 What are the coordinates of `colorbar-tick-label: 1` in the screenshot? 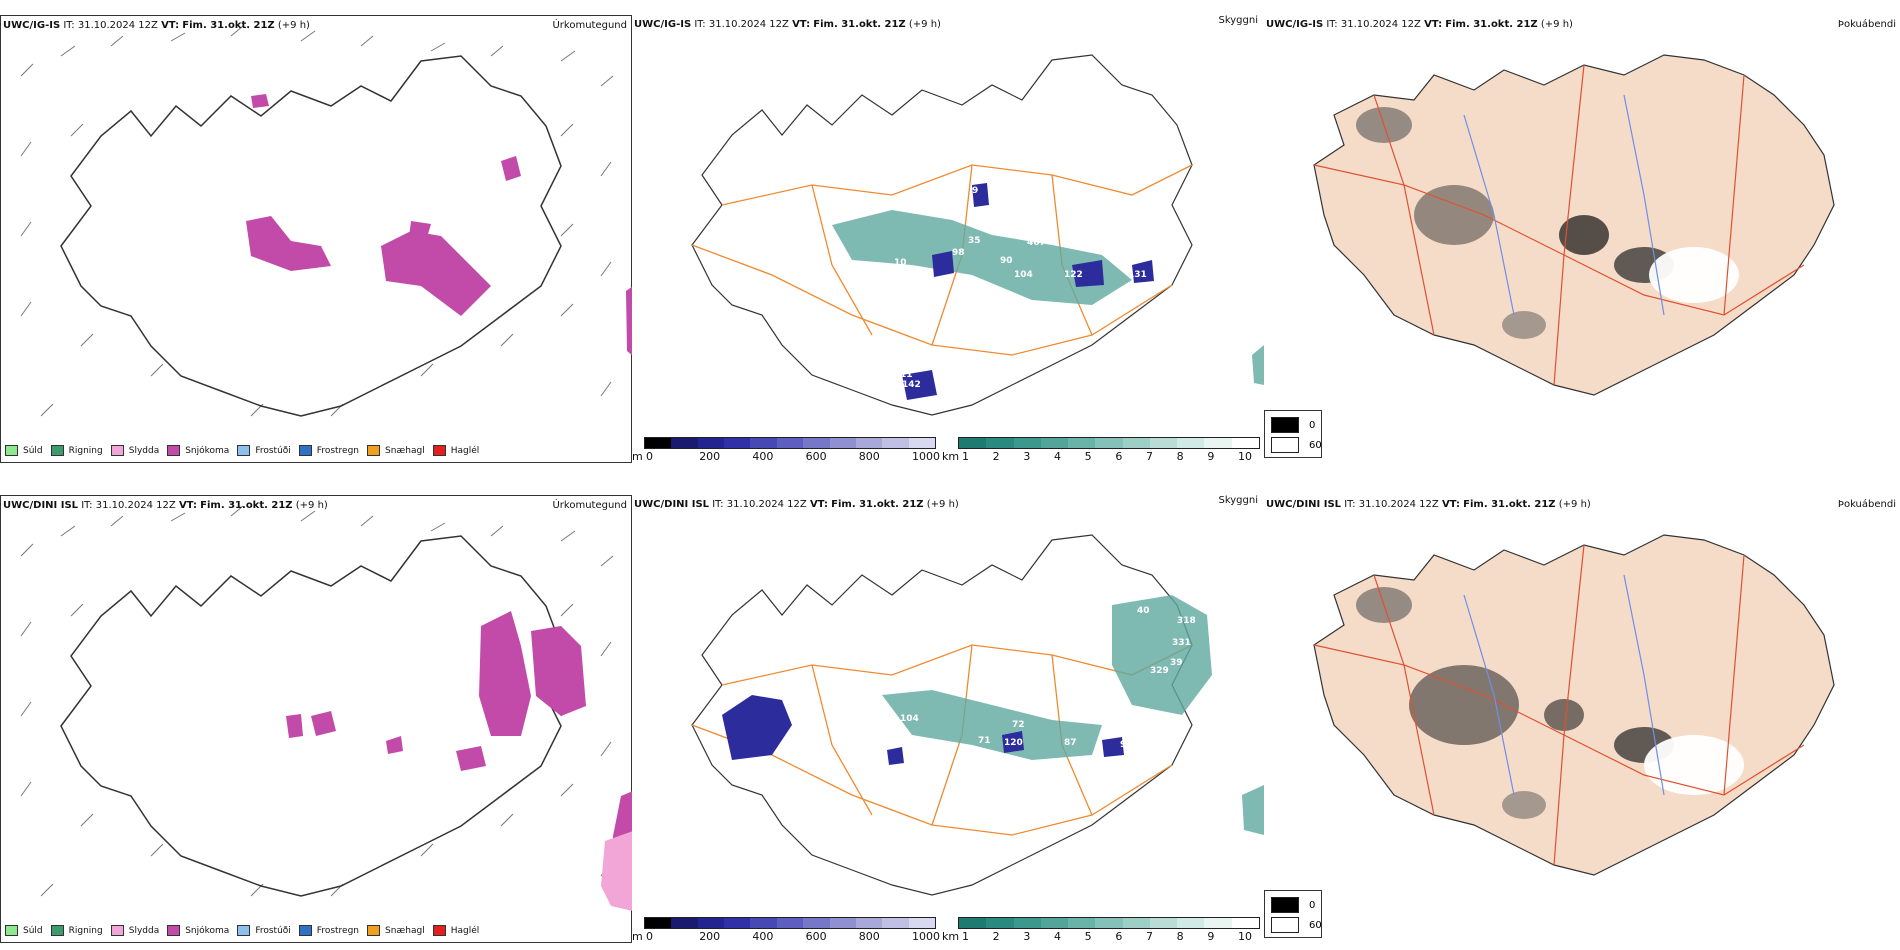 It's located at (965, 936).